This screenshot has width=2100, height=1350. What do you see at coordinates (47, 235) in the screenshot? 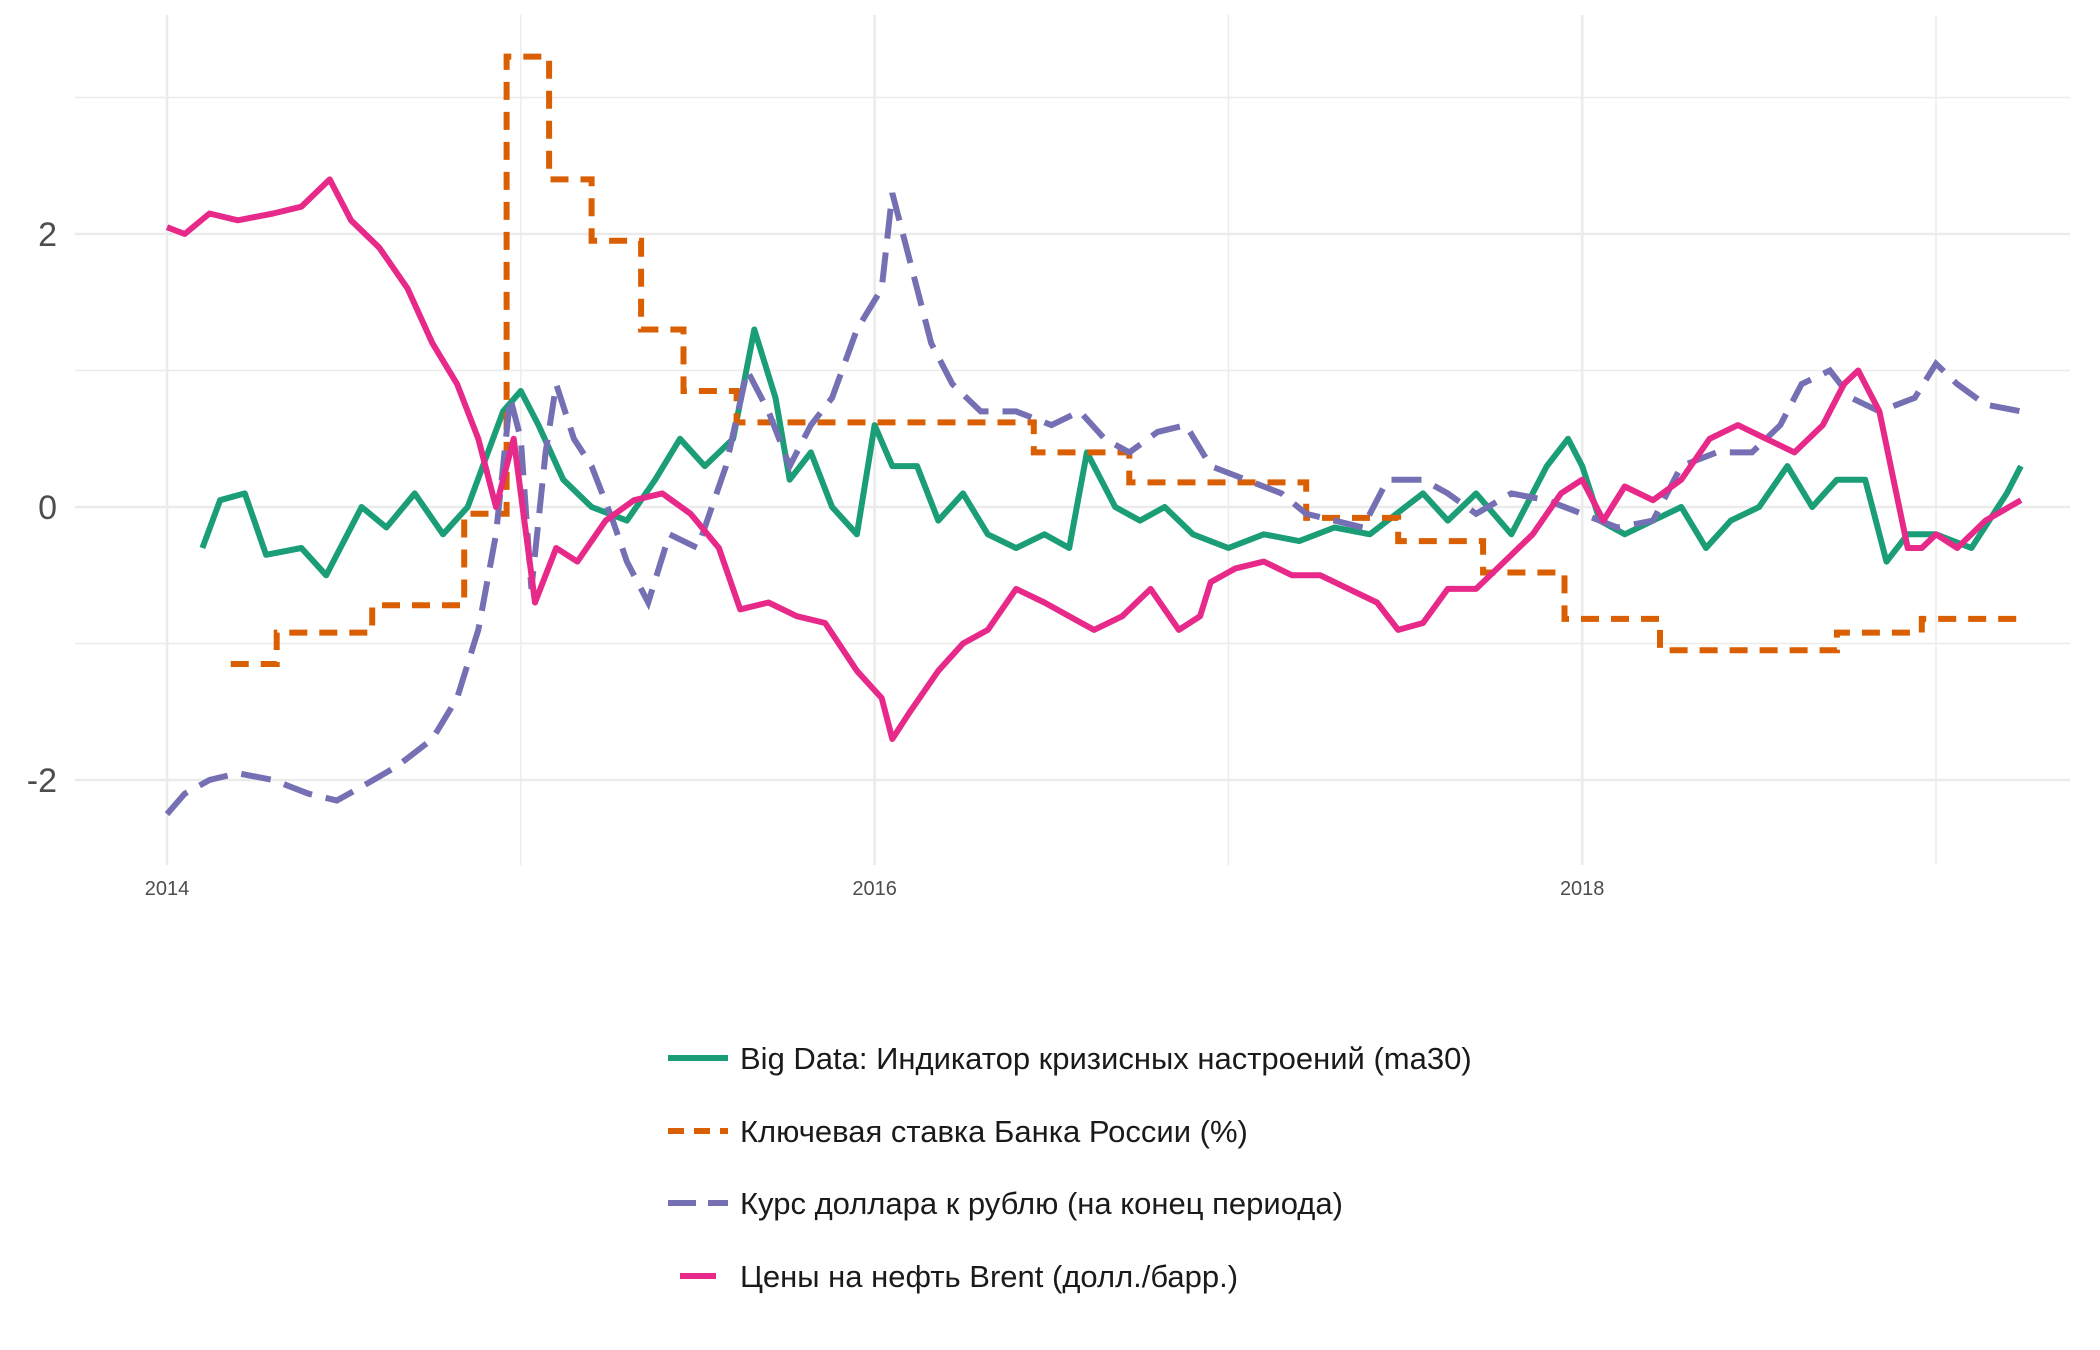
I see `y-tick-label: 2` at bounding box center [47, 235].